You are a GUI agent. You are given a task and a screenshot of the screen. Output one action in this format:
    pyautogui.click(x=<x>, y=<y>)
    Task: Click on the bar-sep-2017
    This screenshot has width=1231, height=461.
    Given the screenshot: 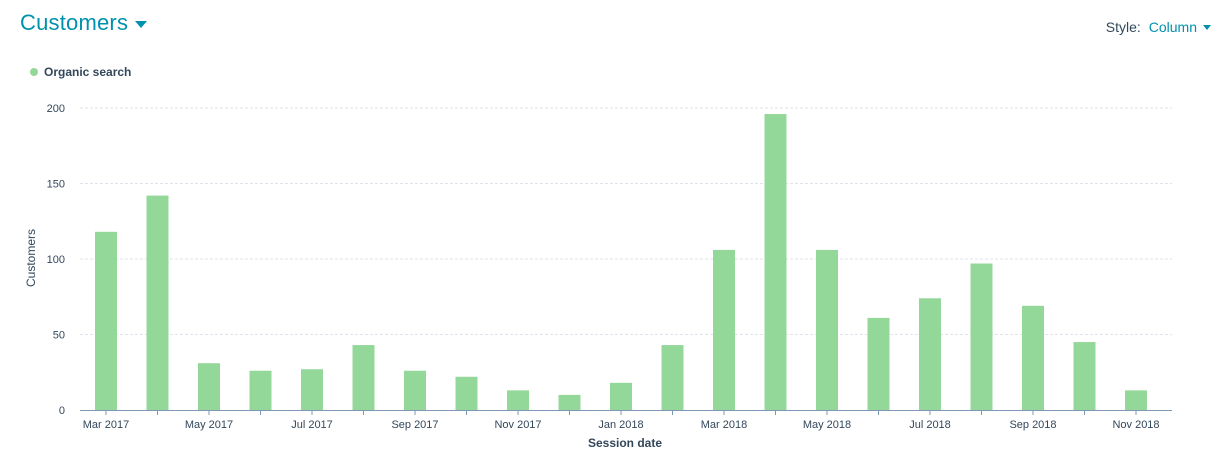 What is the action you would take?
    pyautogui.click(x=415, y=390)
    